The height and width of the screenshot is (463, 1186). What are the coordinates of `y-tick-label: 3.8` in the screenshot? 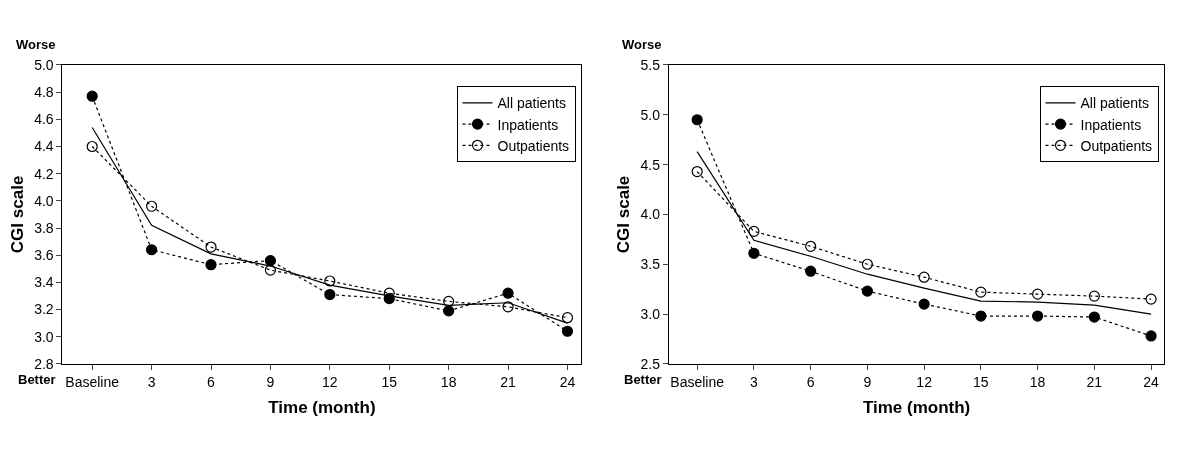 It's located at (44, 227).